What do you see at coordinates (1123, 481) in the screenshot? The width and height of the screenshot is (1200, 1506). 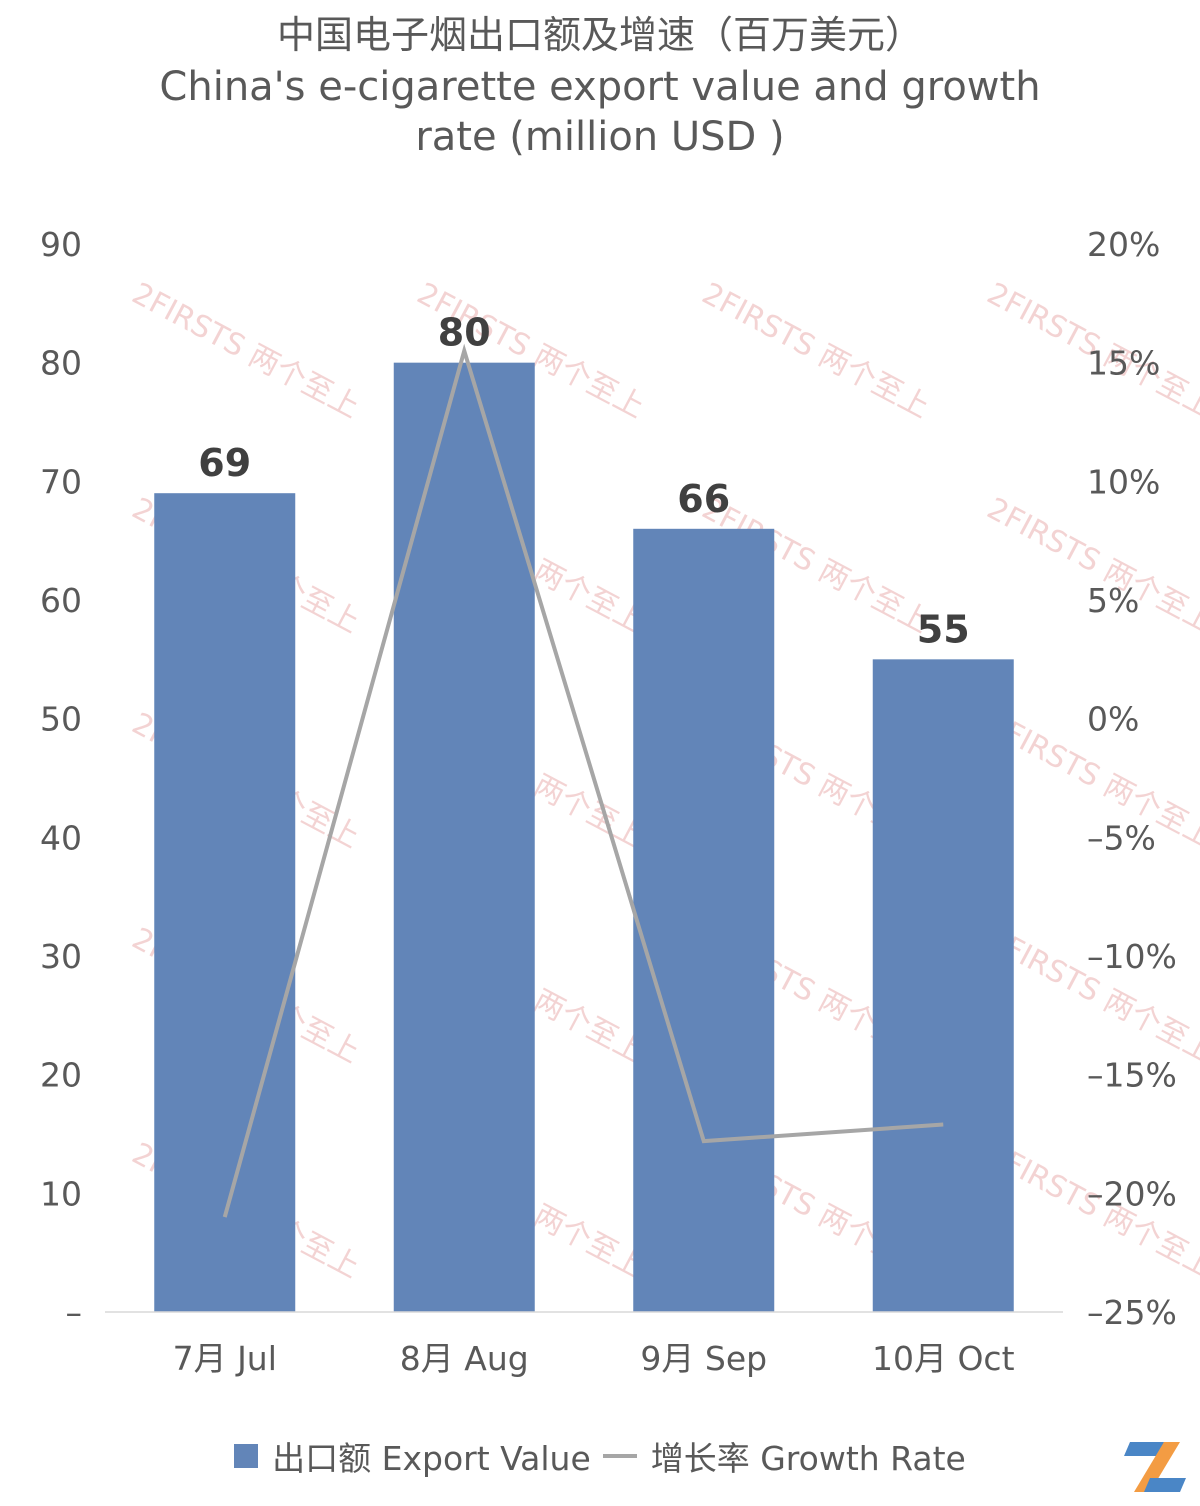 I see `y-right-tick-label: 10%` at bounding box center [1123, 481].